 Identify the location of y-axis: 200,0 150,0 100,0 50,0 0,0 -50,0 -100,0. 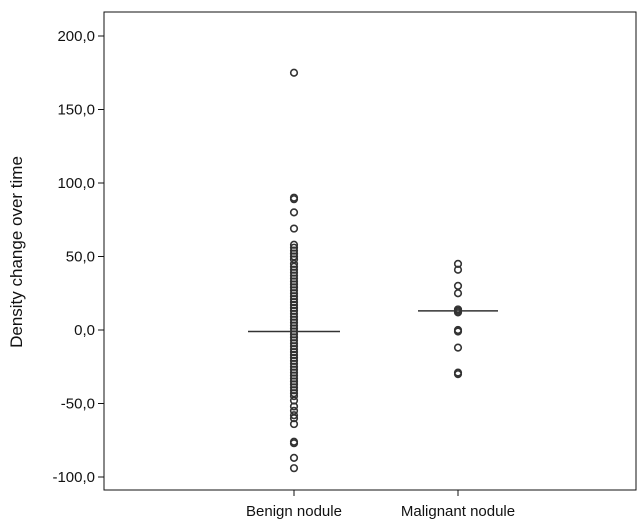
(78, 257).